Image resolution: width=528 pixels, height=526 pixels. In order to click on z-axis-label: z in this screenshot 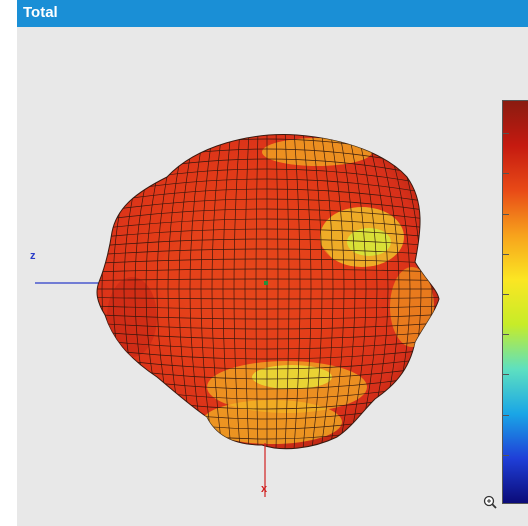, I will do `click(33, 256)`.